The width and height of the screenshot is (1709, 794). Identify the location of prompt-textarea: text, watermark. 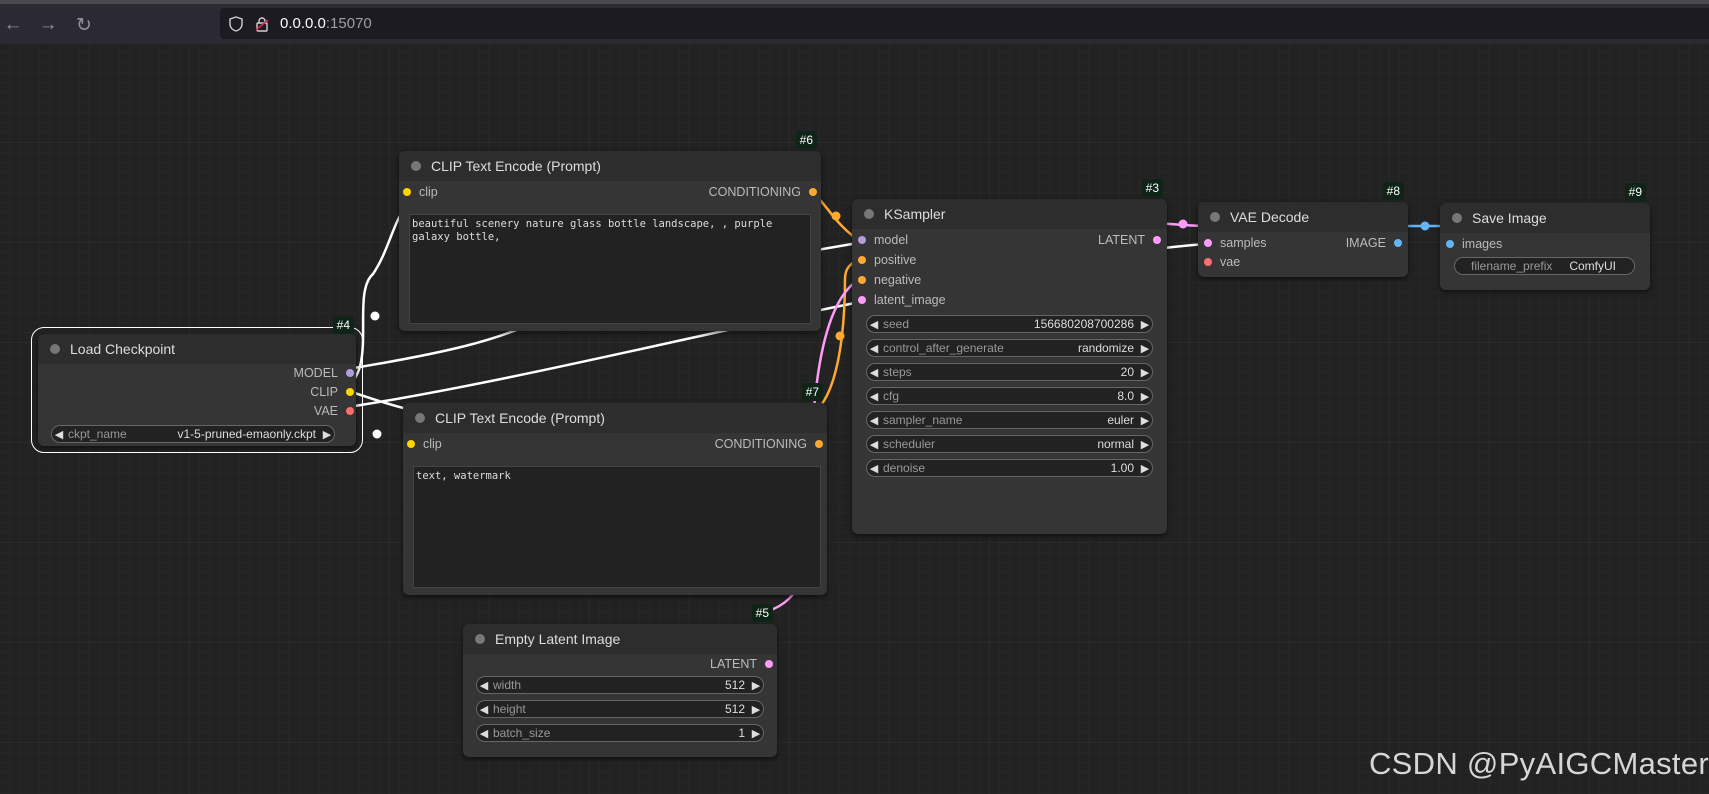
(617, 527).